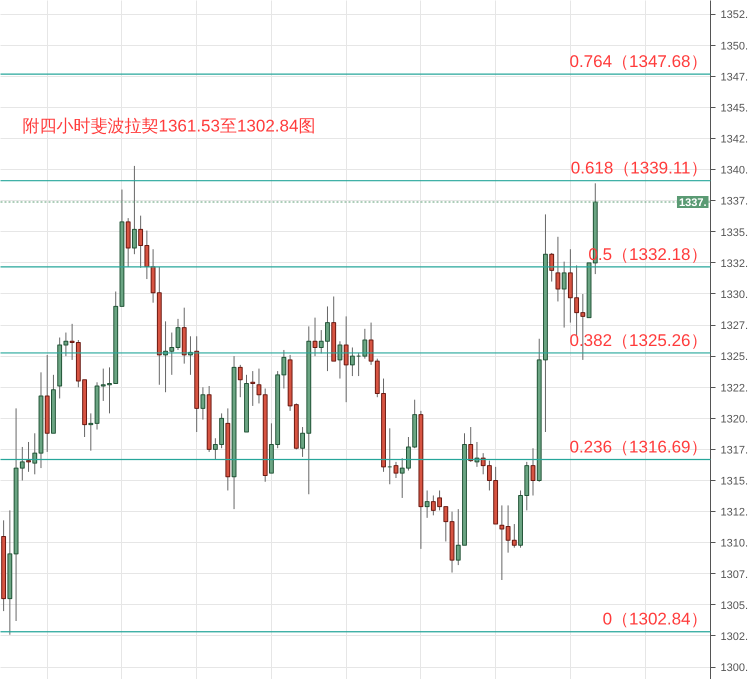 The image size is (751, 679). What do you see at coordinates (734, 202) in the screenshot?
I see `y-tick-label: 1337.` at bounding box center [734, 202].